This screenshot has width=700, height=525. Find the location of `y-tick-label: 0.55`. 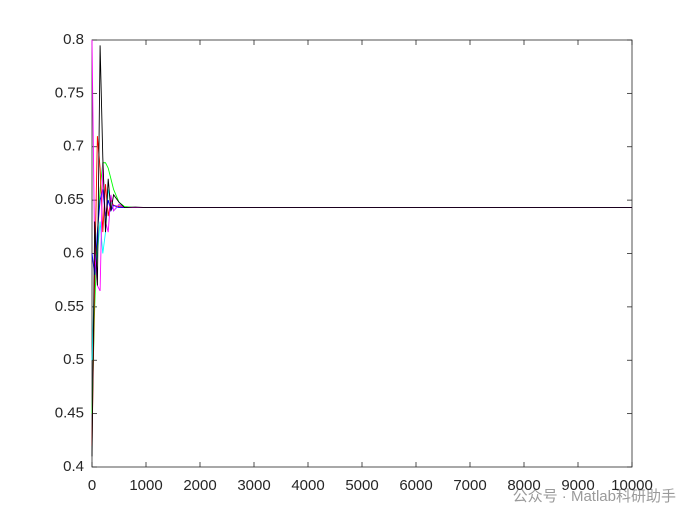

y-tick-label: 0.55 is located at coordinates (69, 306).